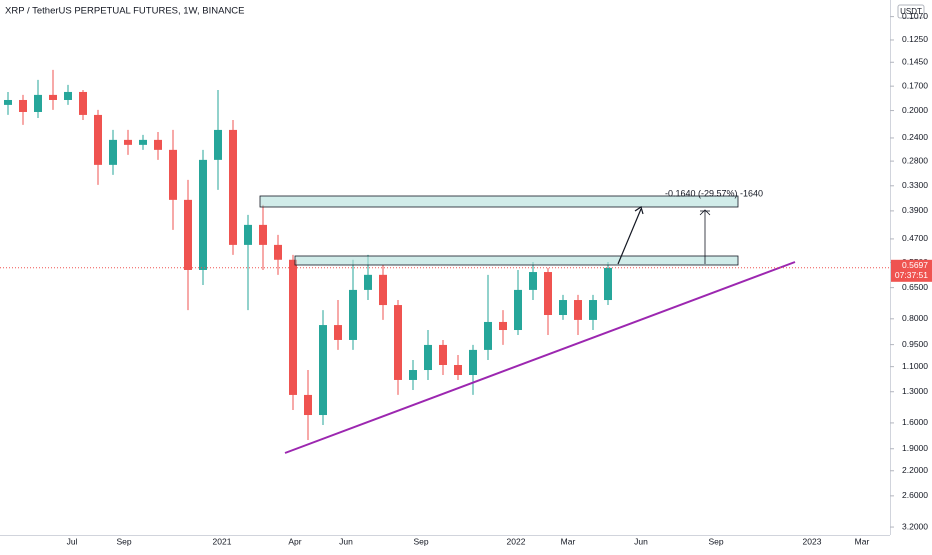  What do you see at coordinates (705, 212) in the screenshot?
I see `measure-head` at bounding box center [705, 212].